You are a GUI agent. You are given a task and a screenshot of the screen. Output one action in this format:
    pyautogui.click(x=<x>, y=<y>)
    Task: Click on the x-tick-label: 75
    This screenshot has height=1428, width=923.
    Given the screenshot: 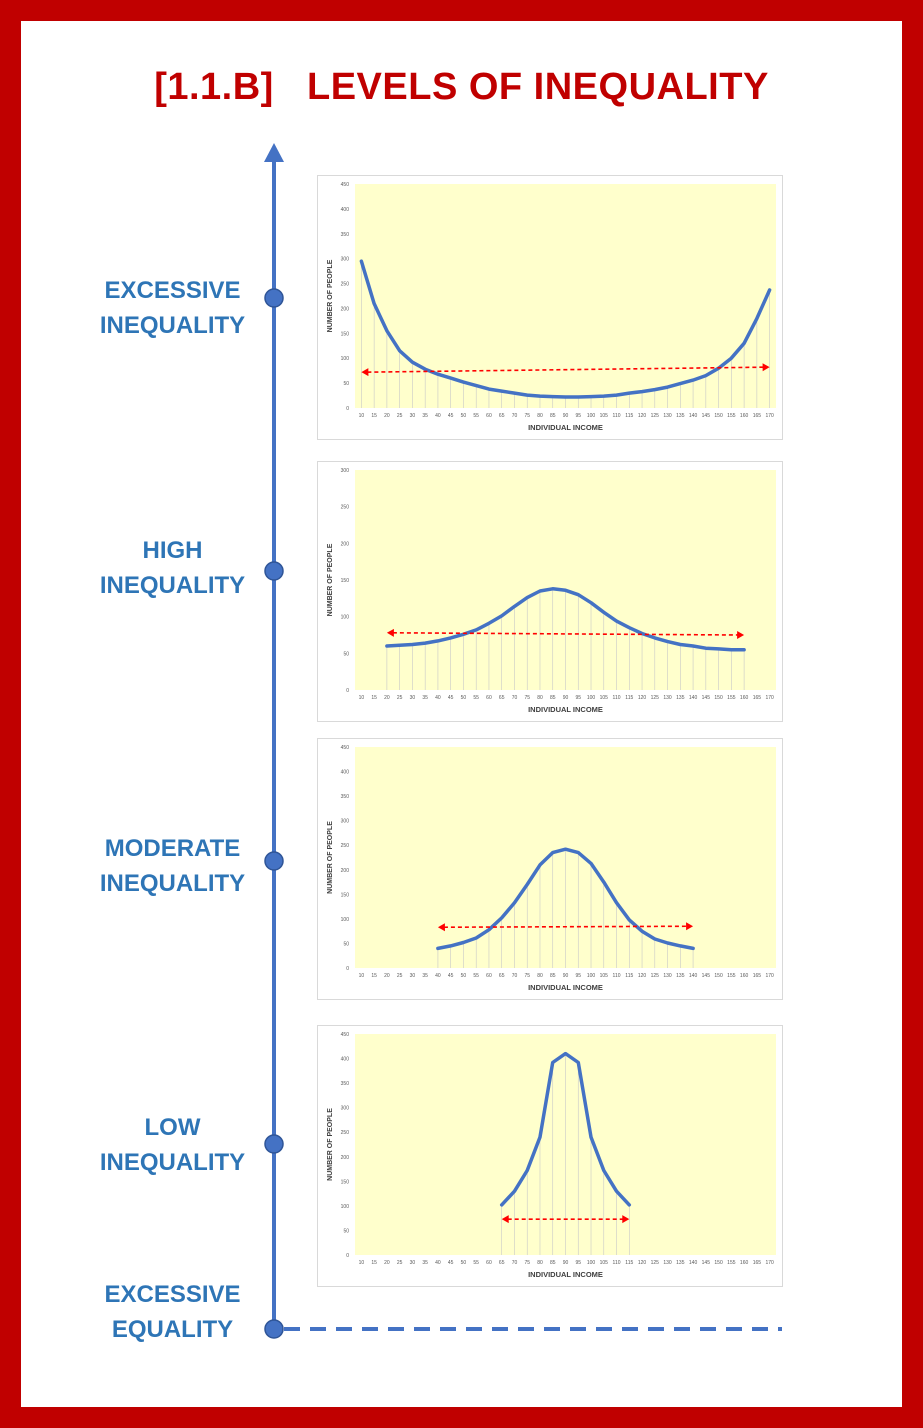 What is the action you would take?
    pyautogui.click(x=527, y=698)
    